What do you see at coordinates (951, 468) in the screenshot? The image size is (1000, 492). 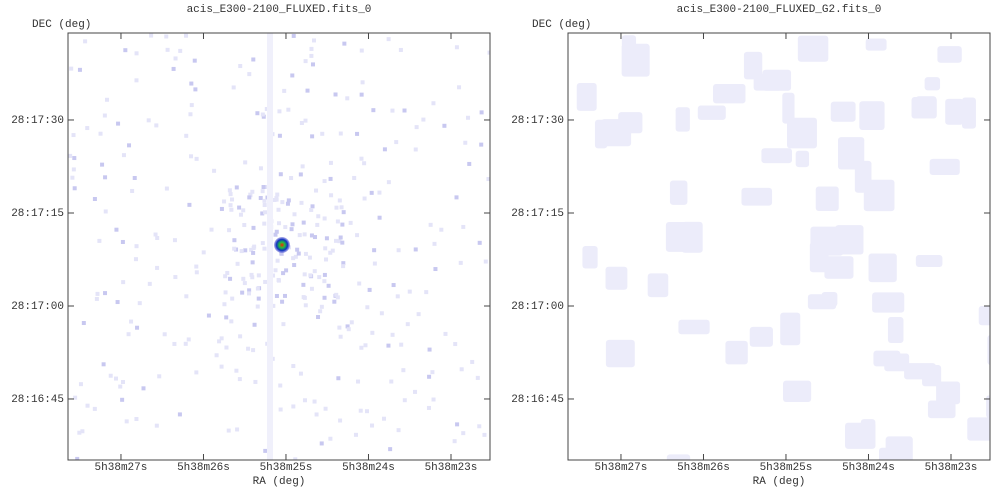 I see `x-tick-label: 5h38m23s` at bounding box center [951, 468].